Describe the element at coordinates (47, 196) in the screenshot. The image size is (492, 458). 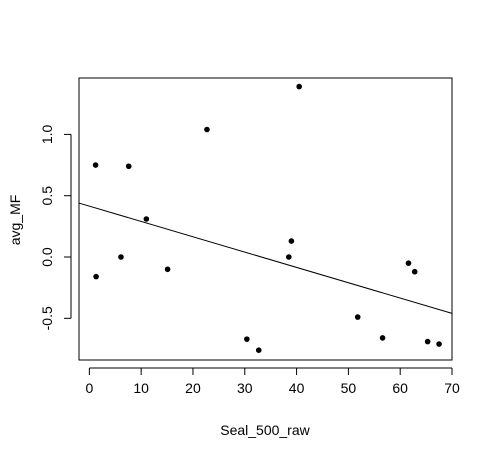
I see `y-tick-label: 0.5` at that location.